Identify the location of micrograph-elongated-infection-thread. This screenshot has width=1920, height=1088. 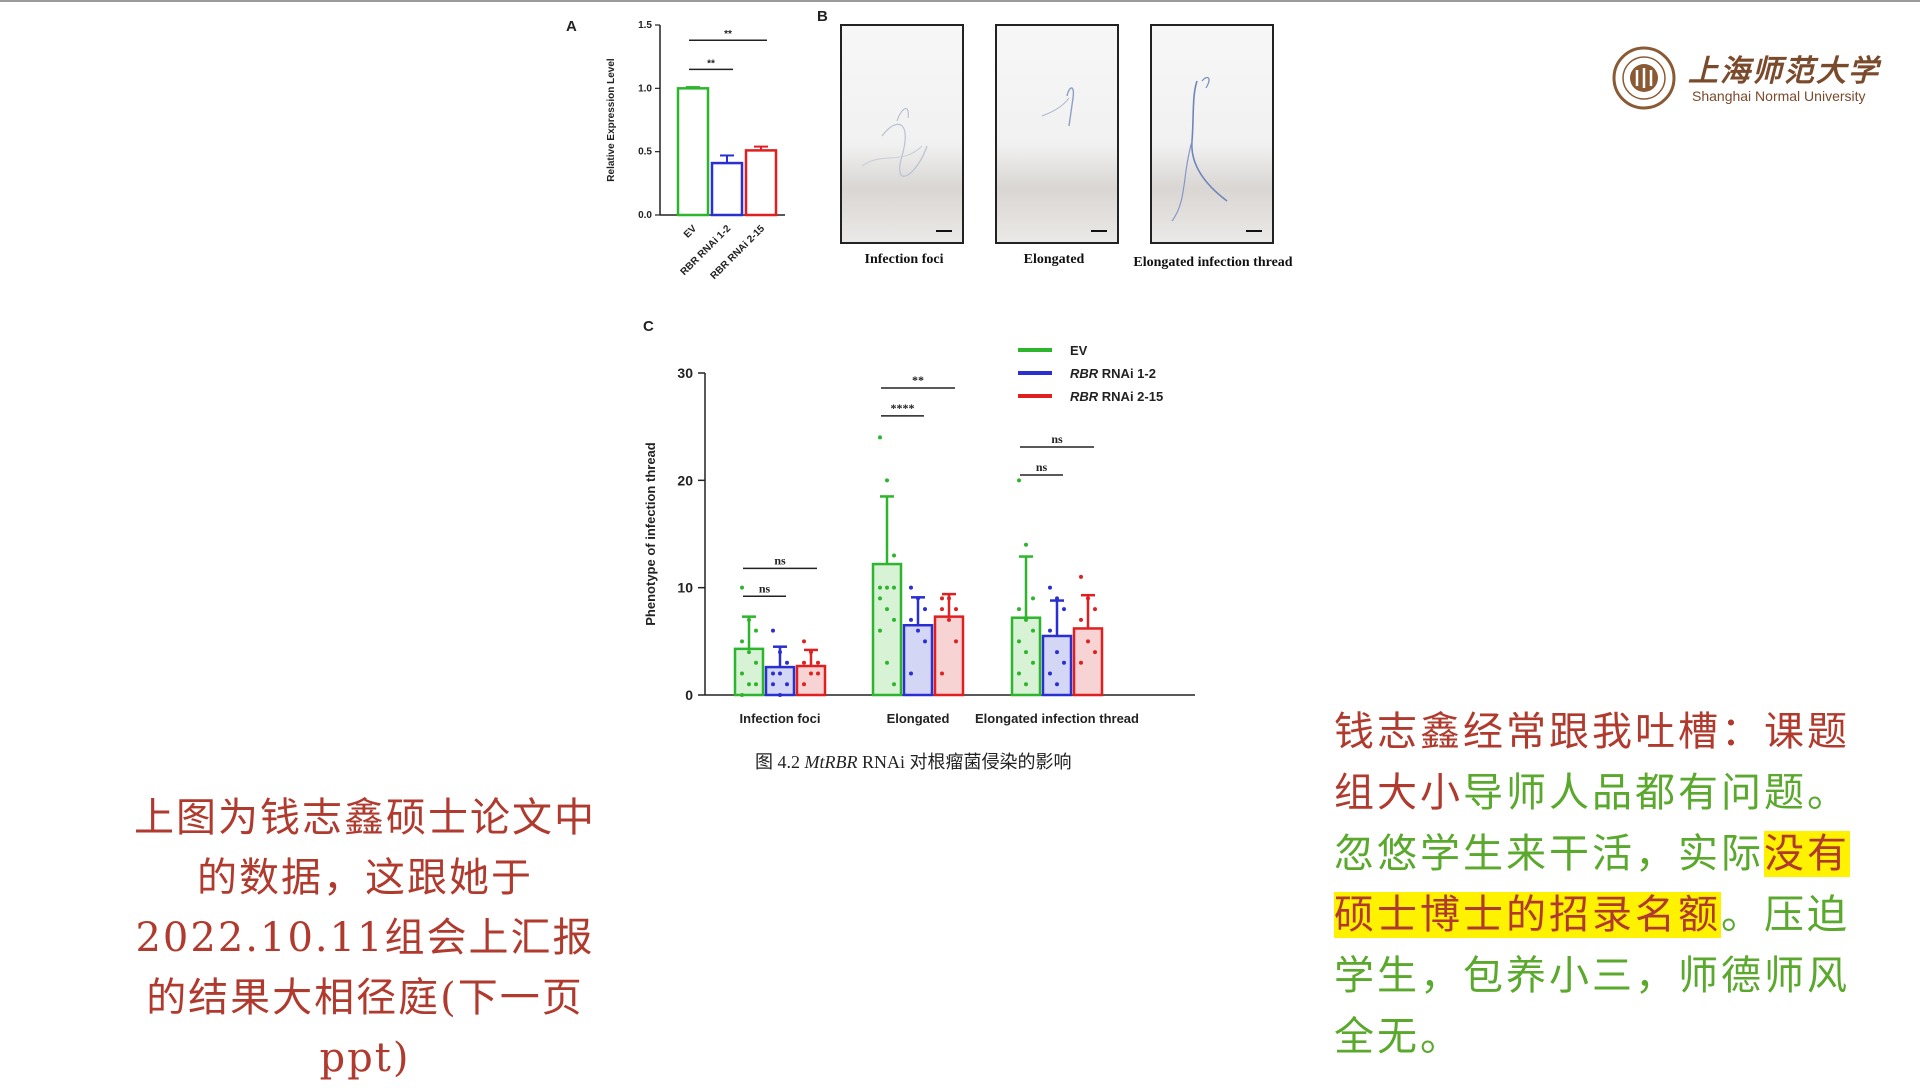
(1212, 134).